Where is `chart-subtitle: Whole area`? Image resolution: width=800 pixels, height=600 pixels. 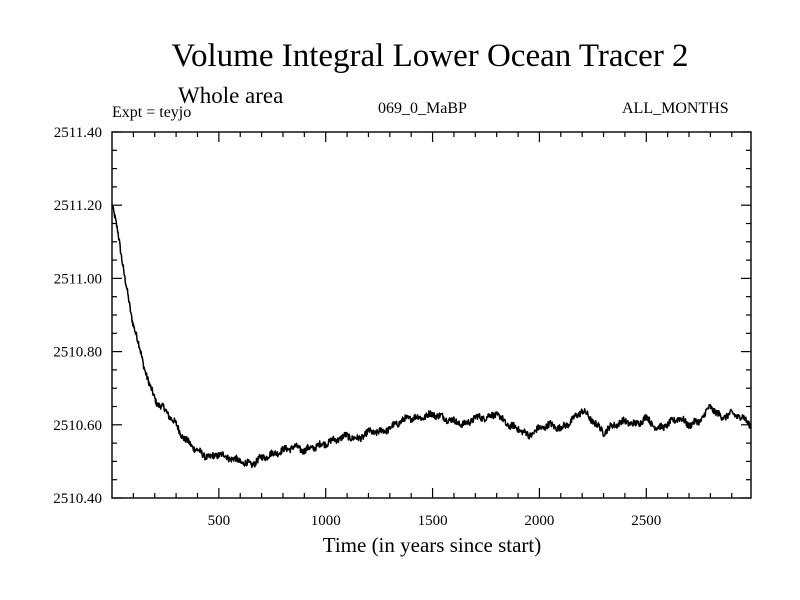
chart-subtitle: Whole area is located at coordinates (231, 95).